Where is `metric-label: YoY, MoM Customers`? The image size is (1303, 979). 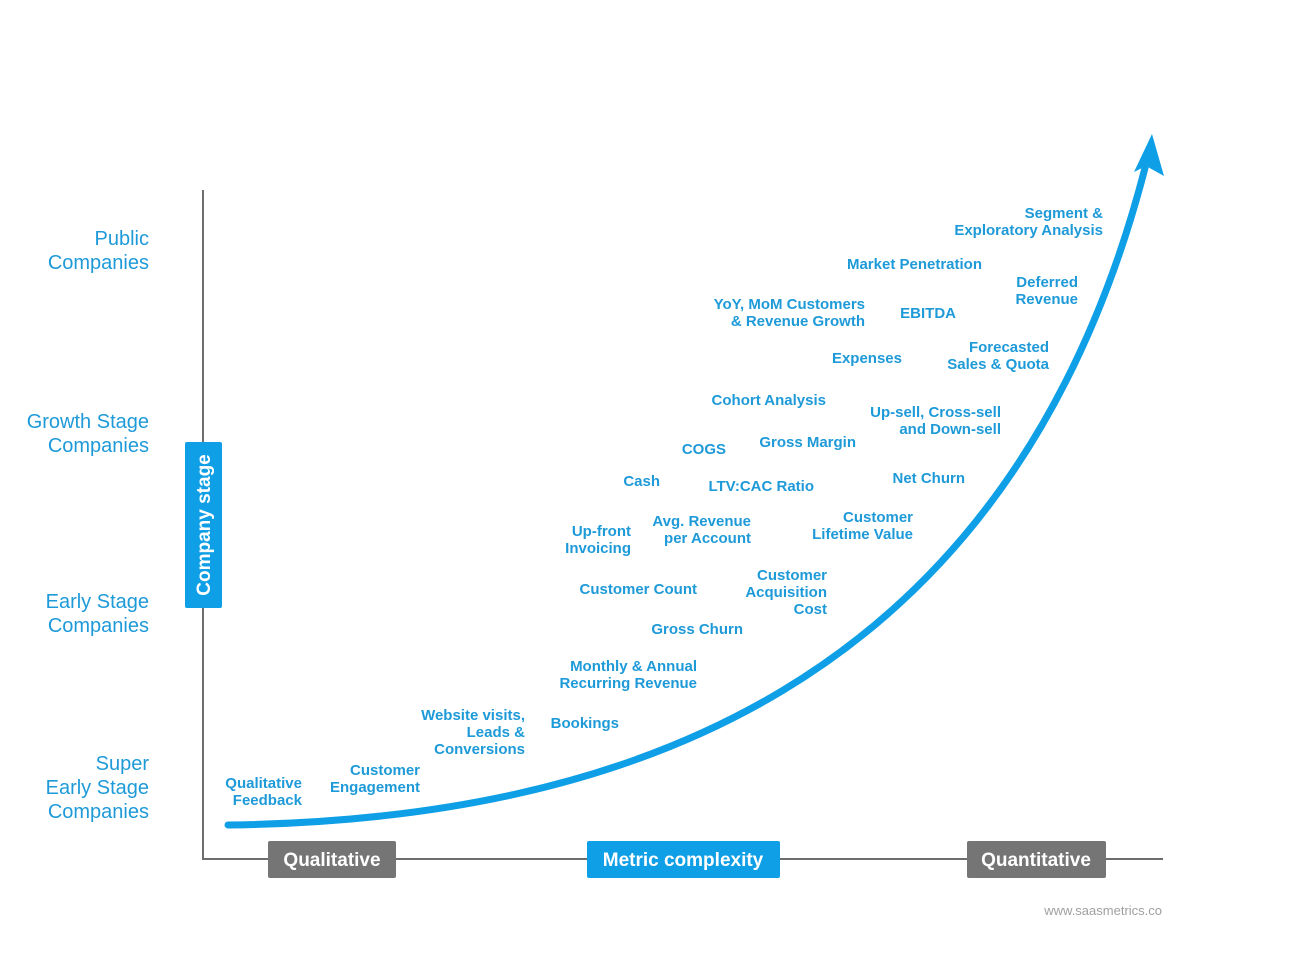
metric-label: YoY, MoM Customers is located at coordinates (789, 304).